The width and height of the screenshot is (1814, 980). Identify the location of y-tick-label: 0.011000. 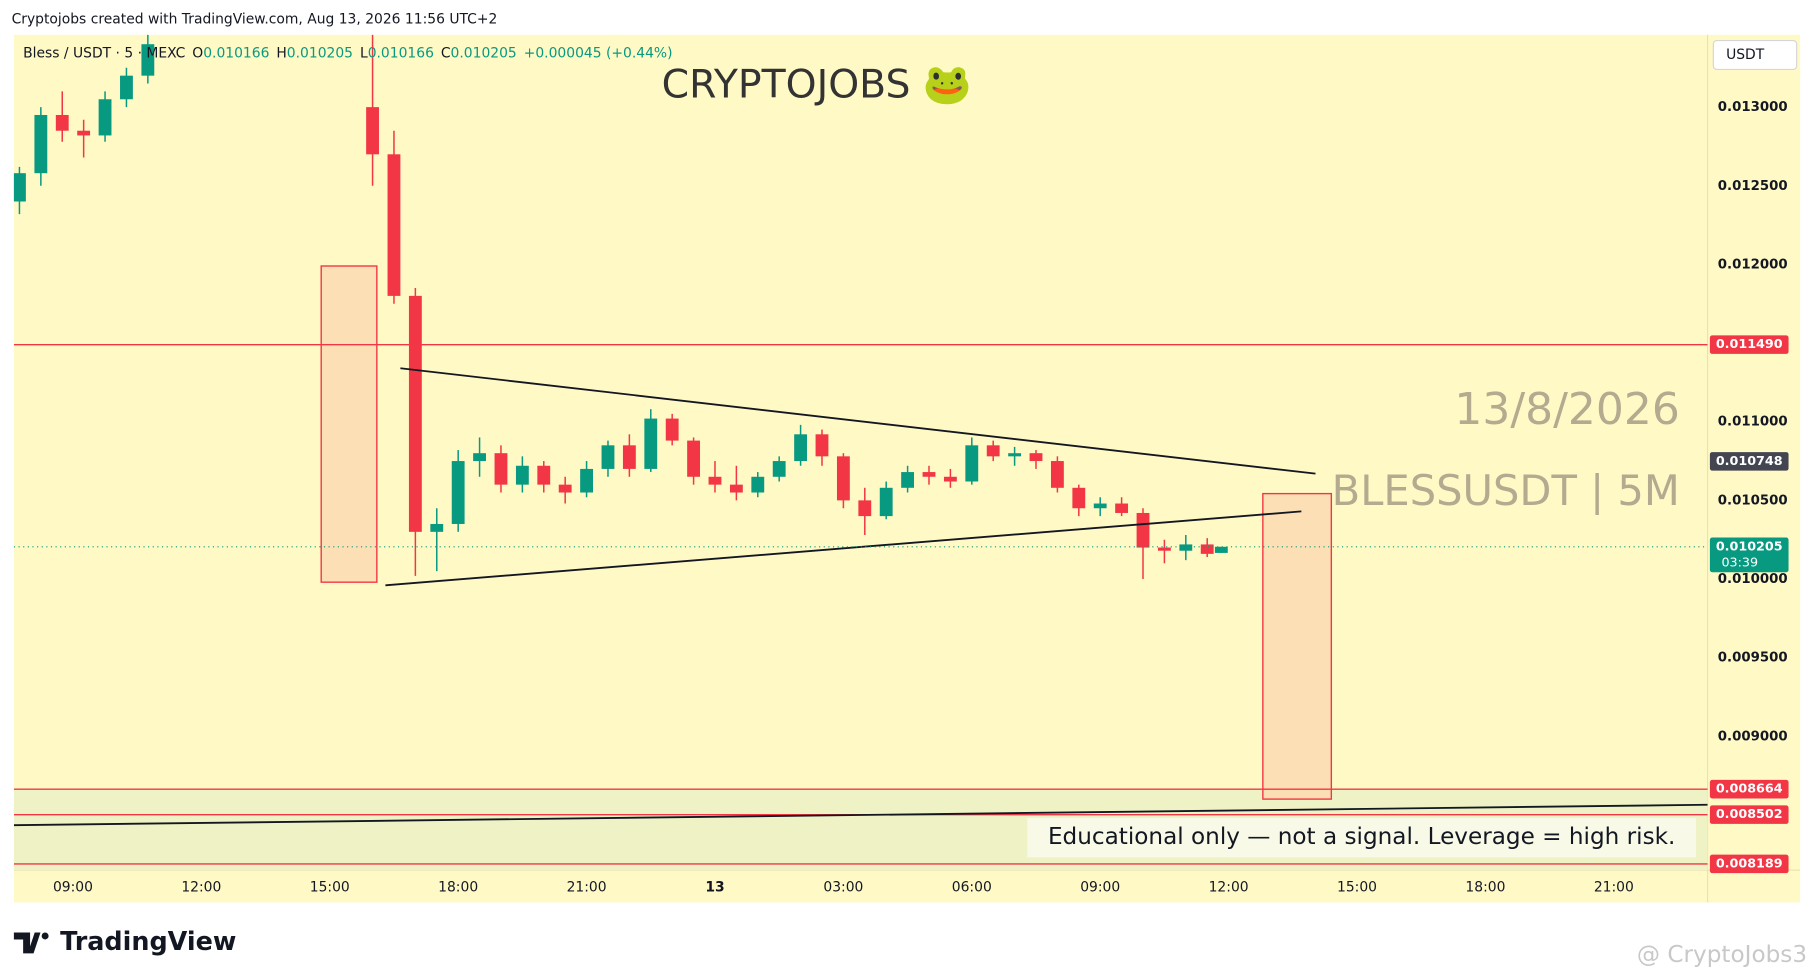
(1753, 422).